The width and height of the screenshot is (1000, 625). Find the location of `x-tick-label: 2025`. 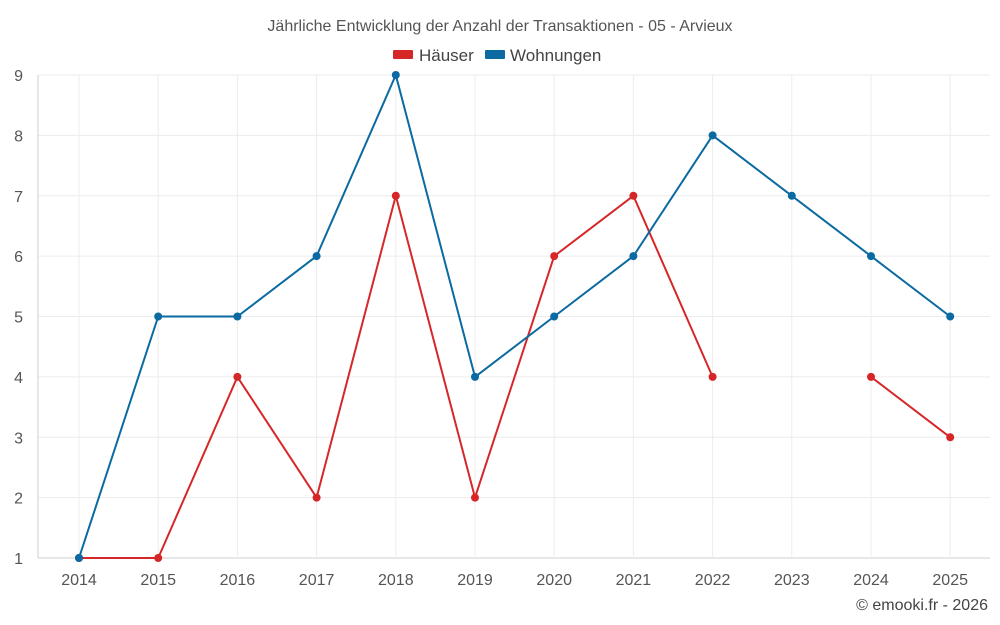

x-tick-label: 2025 is located at coordinates (950, 580).